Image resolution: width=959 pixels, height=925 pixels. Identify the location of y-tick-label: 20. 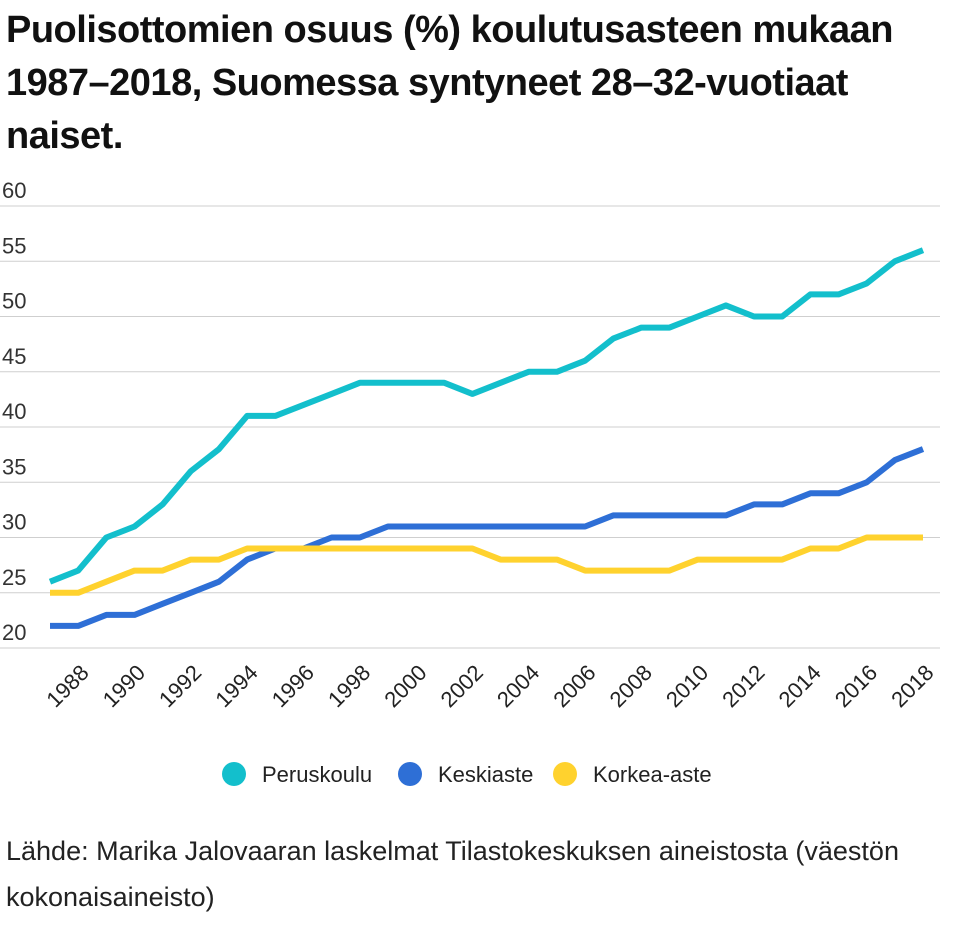
(14, 632).